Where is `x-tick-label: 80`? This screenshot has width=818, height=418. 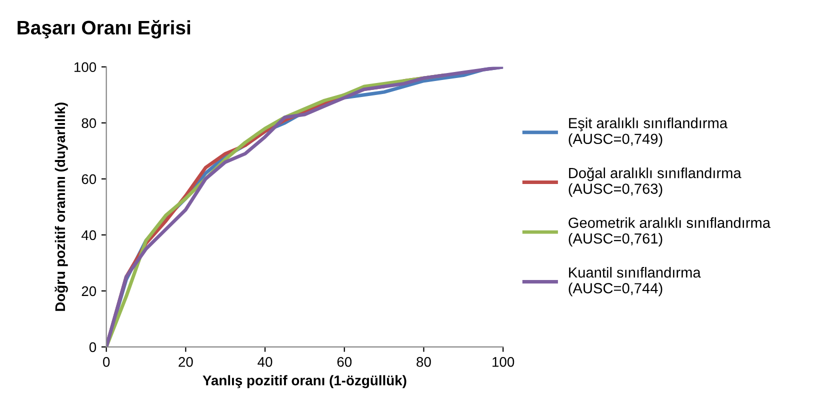
x-tick-label: 80 is located at coordinates (423, 362).